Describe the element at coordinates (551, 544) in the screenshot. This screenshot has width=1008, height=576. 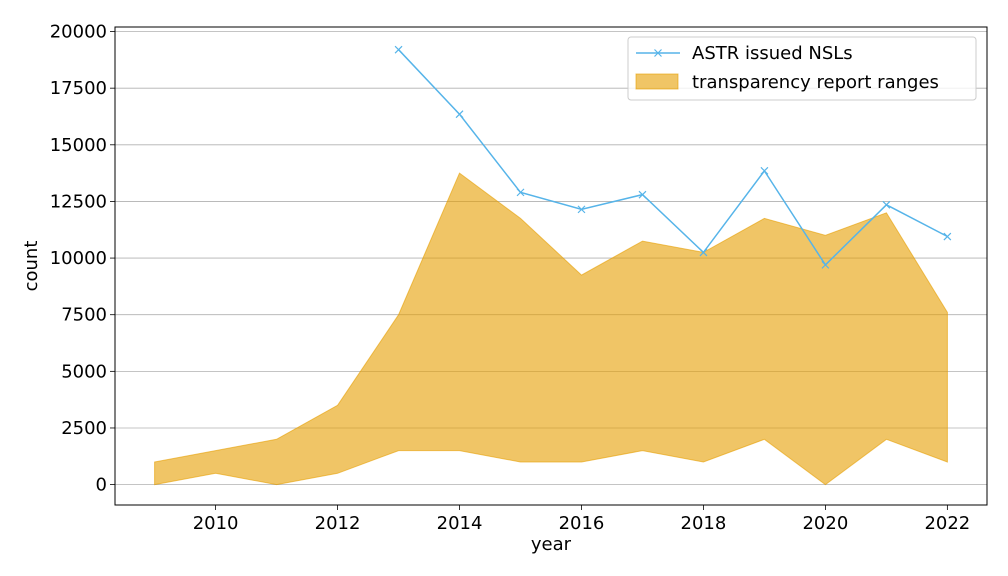
I see `x-axis-title: year` at that location.